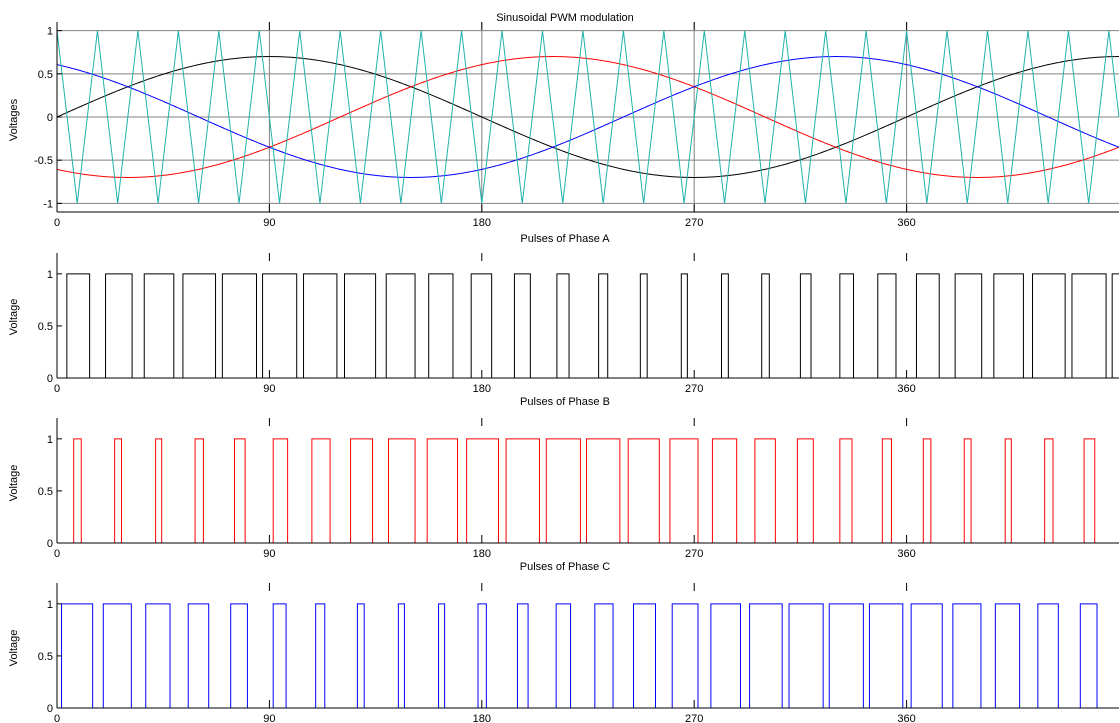 This screenshot has height=723, width=1120. Describe the element at coordinates (565, 18) in the screenshot. I see `modulation-title: Sinusoidal PWM modulation` at that location.